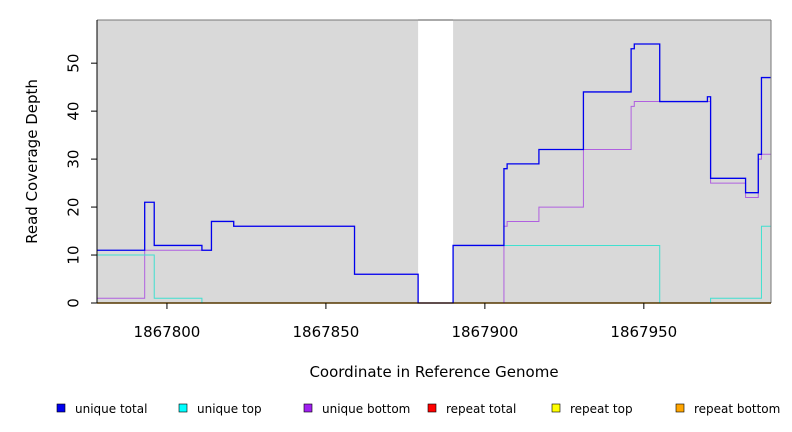  Describe the element at coordinates (436, 161) in the screenshot. I see `coverage-gap` at that location.